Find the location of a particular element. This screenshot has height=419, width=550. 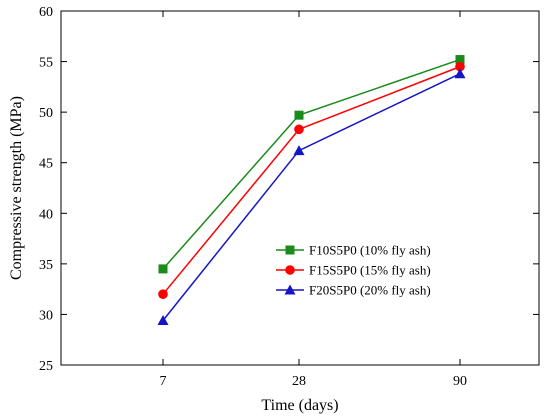

legend-item: F20S5P0 (20% fly ash) is located at coordinates (353, 290).